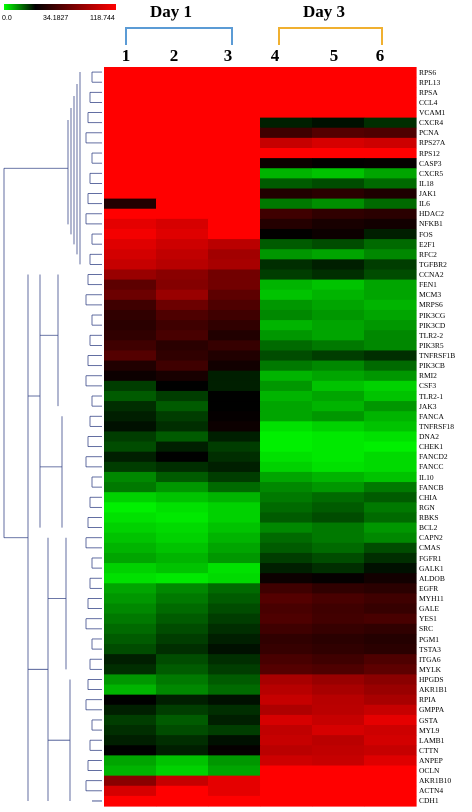 The height and width of the screenshot is (812, 472). I want to click on gene-label: CSF3, so click(428, 386).